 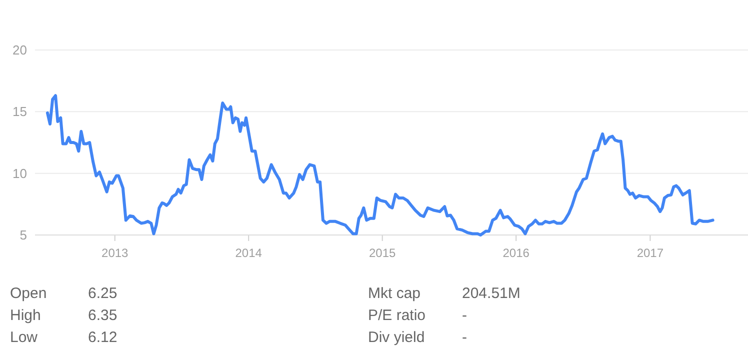 I want to click on x-tick-label: 2015, so click(x=382, y=253).